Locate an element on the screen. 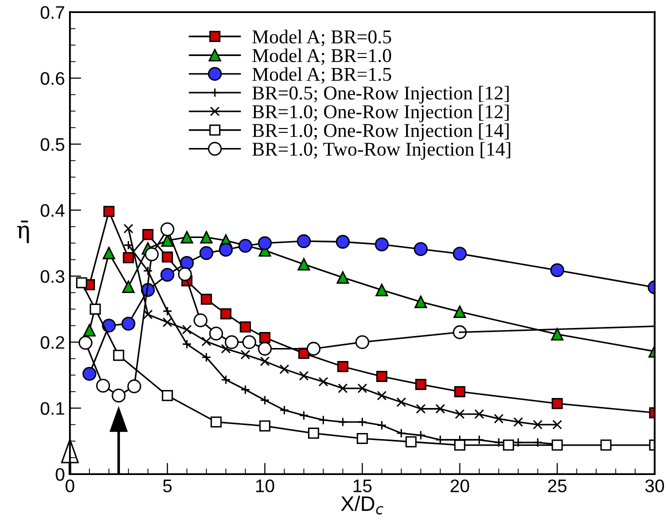 The width and height of the screenshot is (666, 528). x-tick-label: 15 is located at coordinates (363, 486).